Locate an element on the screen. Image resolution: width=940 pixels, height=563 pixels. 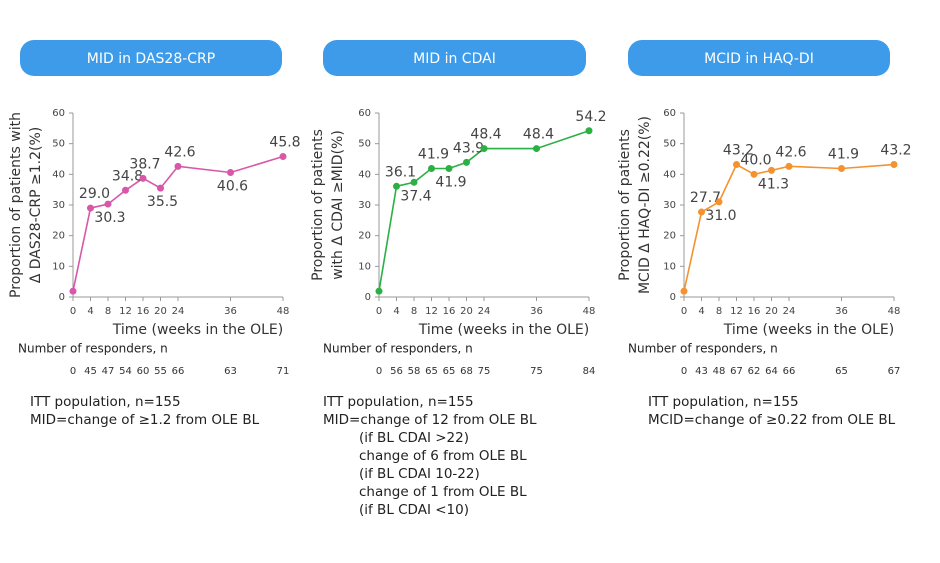
responders-count: 71 is located at coordinates (283, 371).